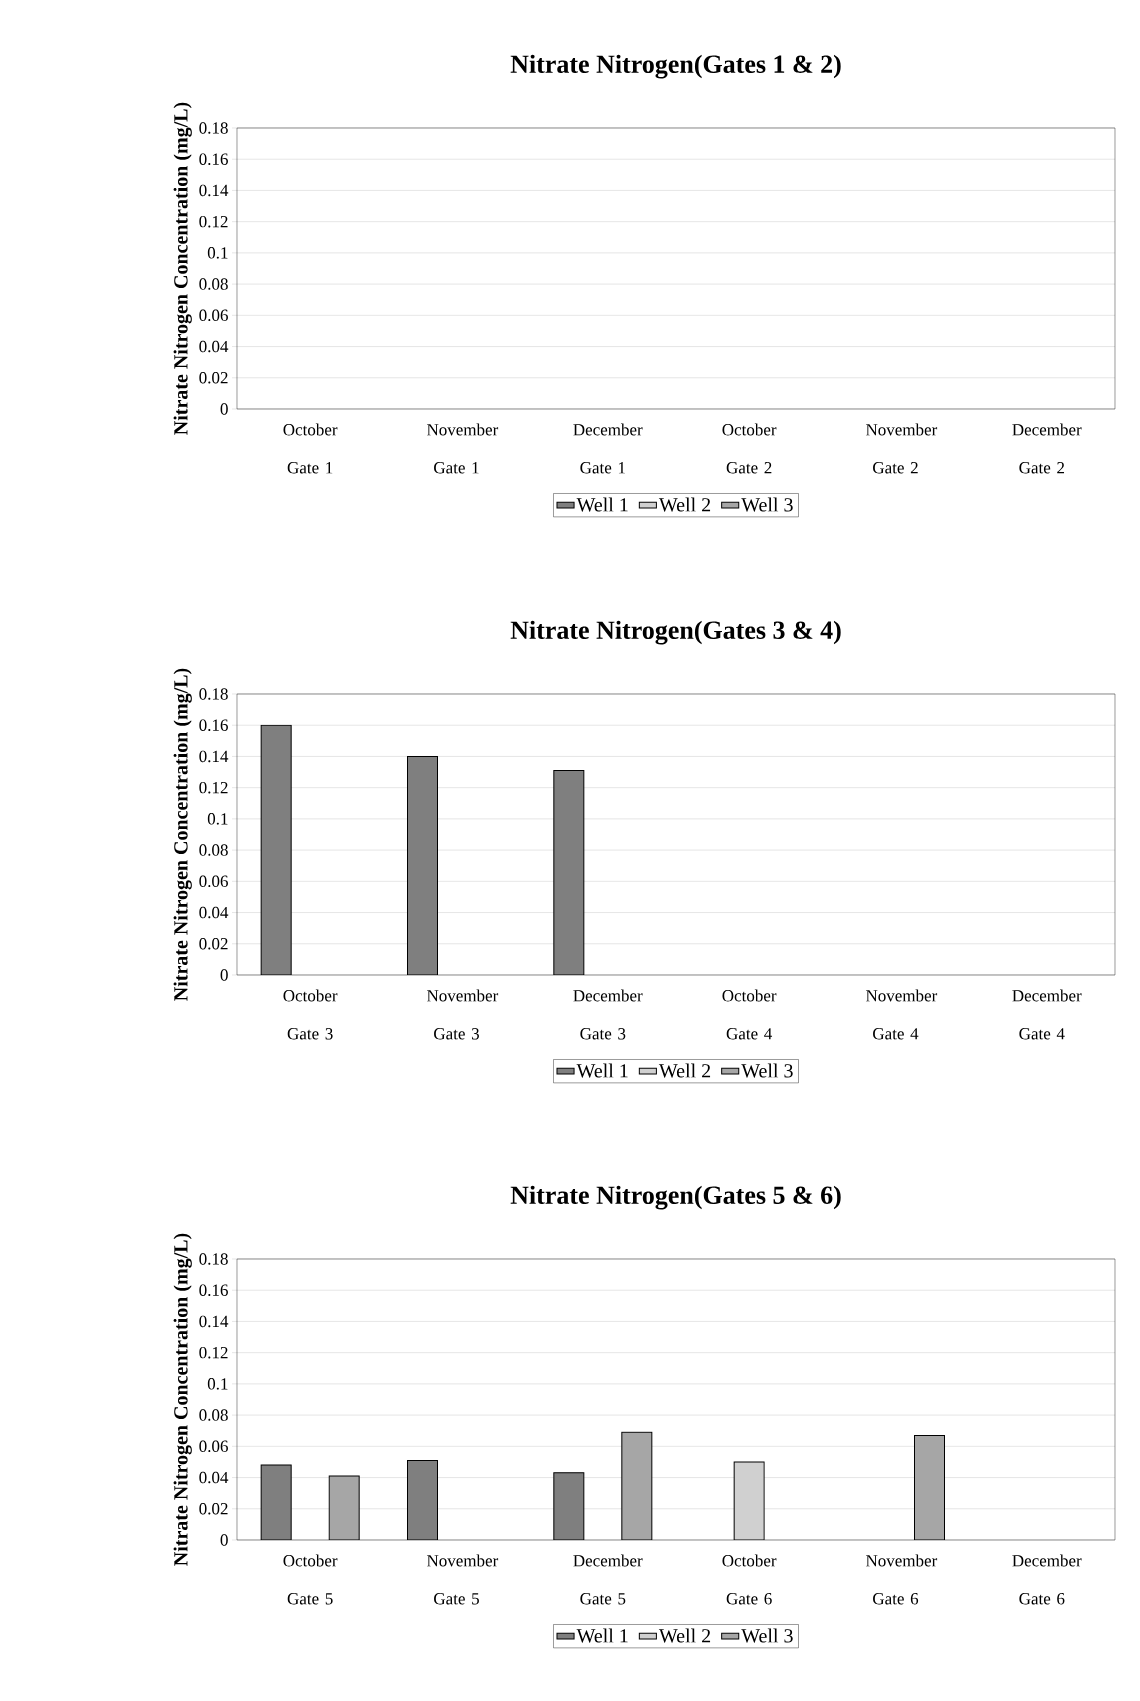 The image size is (1140, 1701). What do you see at coordinates (1047, 1014) in the screenshot?
I see `category-label: December Gate 4` at bounding box center [1047, 1014].